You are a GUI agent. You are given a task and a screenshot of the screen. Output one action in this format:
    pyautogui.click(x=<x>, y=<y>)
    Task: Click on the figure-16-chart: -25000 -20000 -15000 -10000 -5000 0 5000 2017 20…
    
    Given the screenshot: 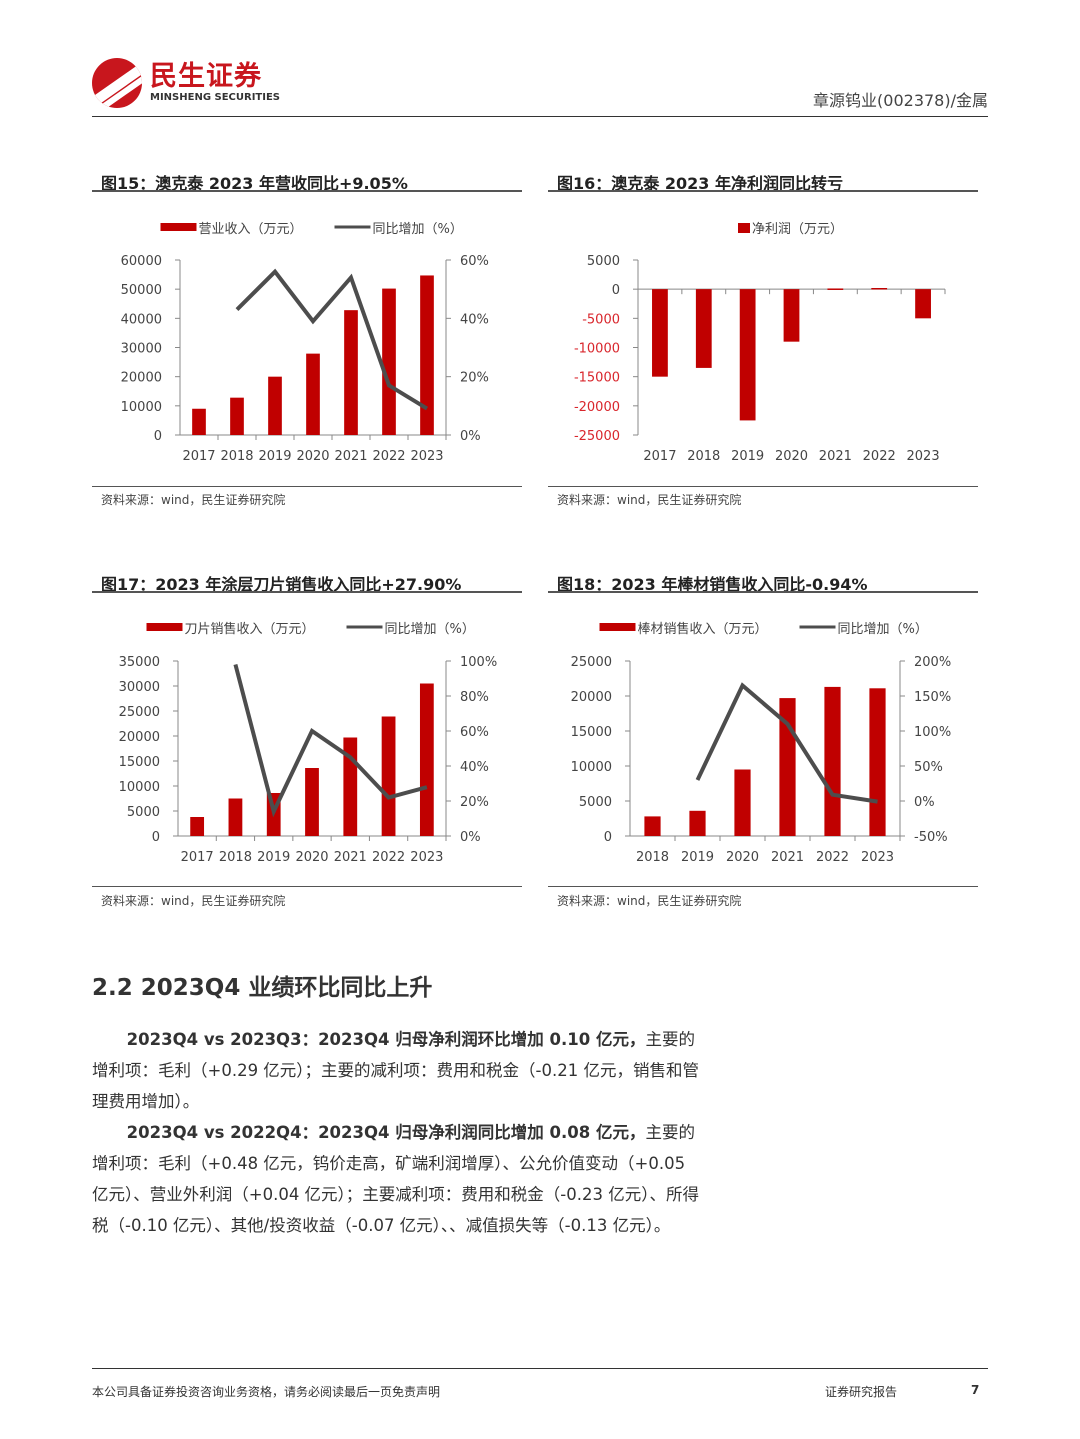 What is the action you would take?
    pyautogui.click(x=760, y=343)
    